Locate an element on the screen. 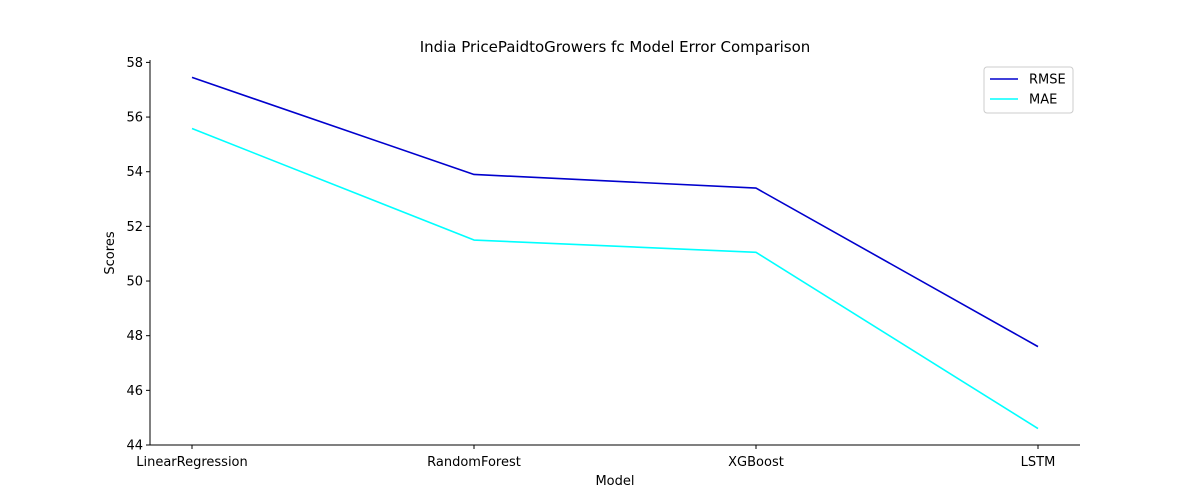 The image size is (1200, 500). x-tick-label: RandomForest is located at coordinates (474, 462).